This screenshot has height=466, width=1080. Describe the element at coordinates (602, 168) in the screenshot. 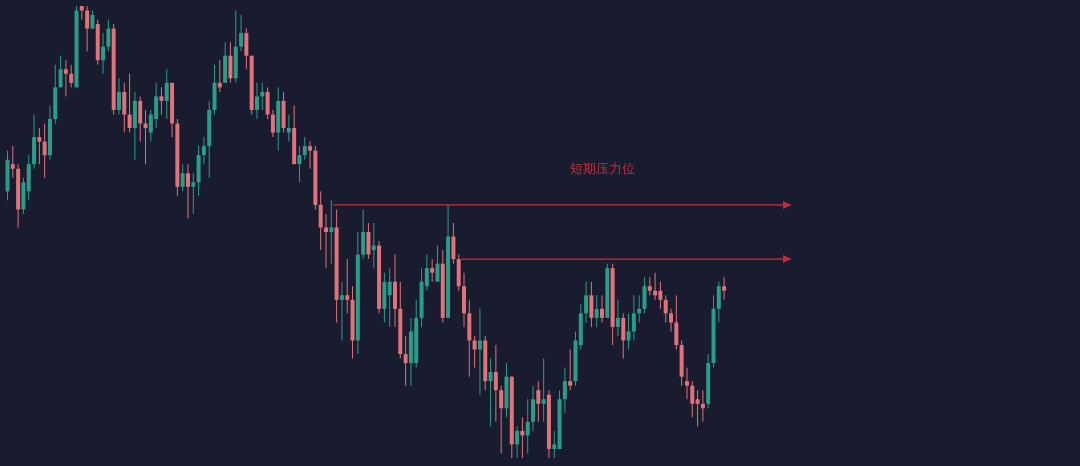

I see `ref-line-label: 短期压力位` at that location.